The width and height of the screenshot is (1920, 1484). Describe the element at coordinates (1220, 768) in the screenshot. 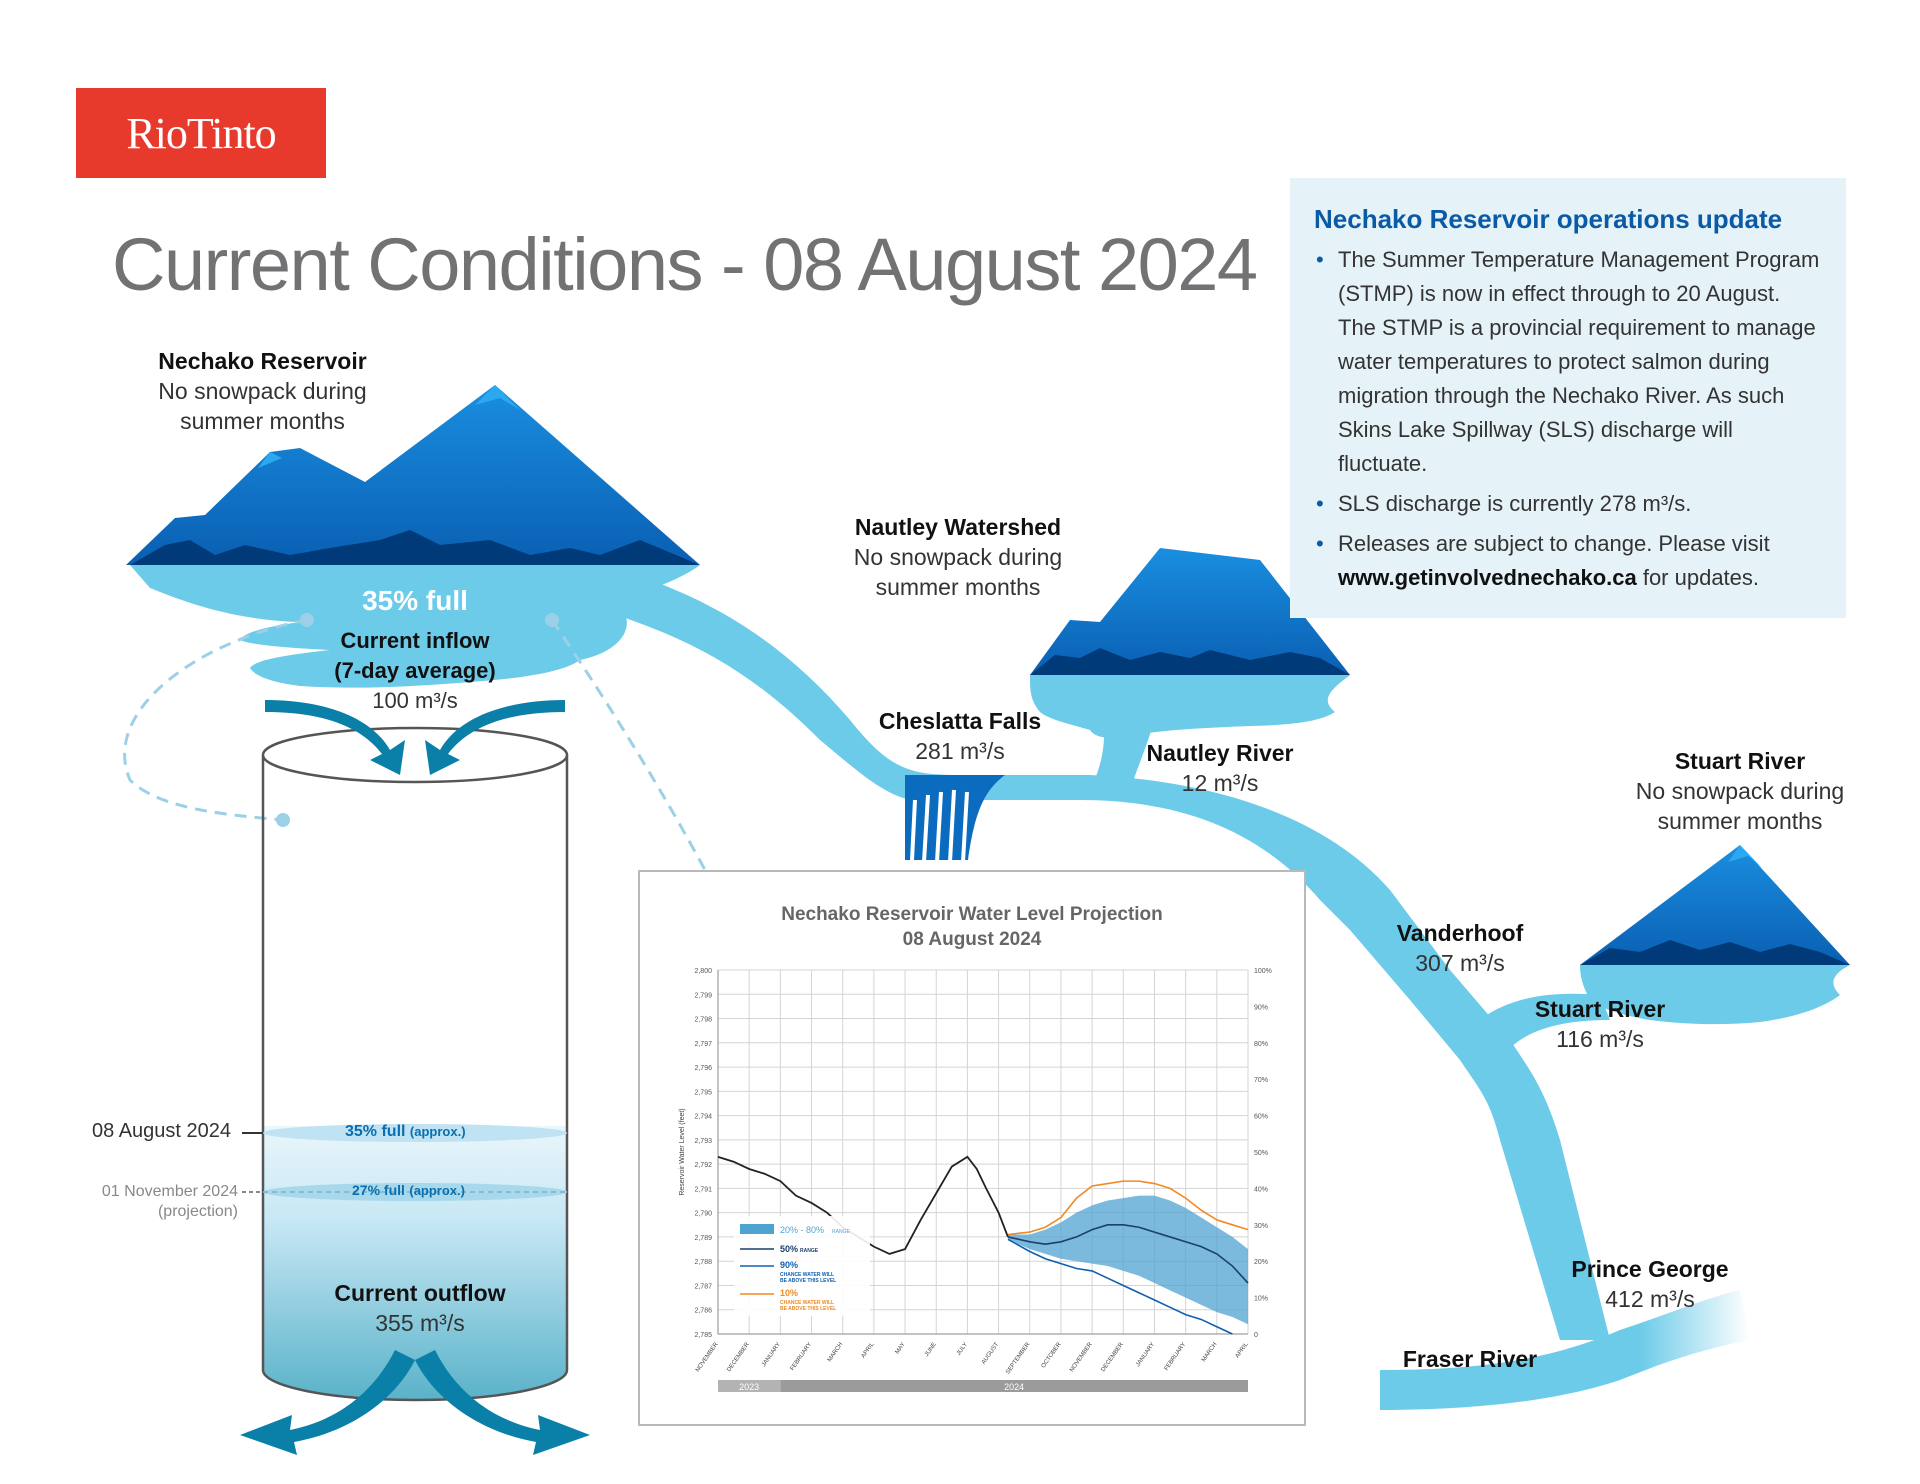

I see `nautley-river-label: Nautley River 12 m³/s` at that location.